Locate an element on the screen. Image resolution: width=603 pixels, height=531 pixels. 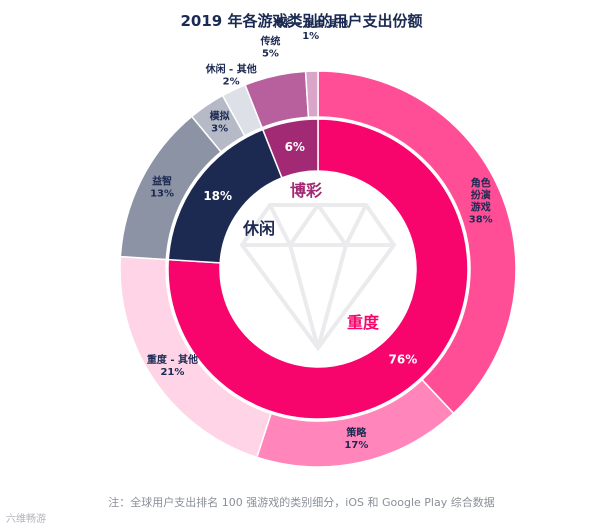
outer-value-label-3: 13% is located at coordinates (162, 194).